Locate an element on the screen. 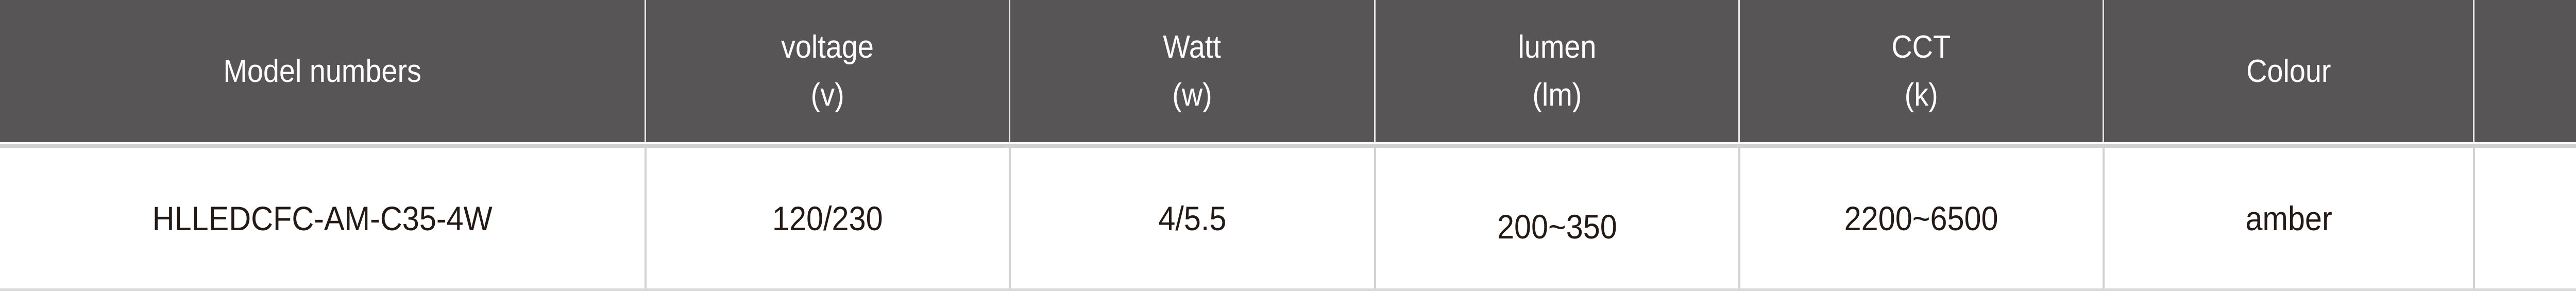 This screenshot has height=291, width=2576. header-cell-model-numbers: Model numbers is located at coordinates (322, 71).